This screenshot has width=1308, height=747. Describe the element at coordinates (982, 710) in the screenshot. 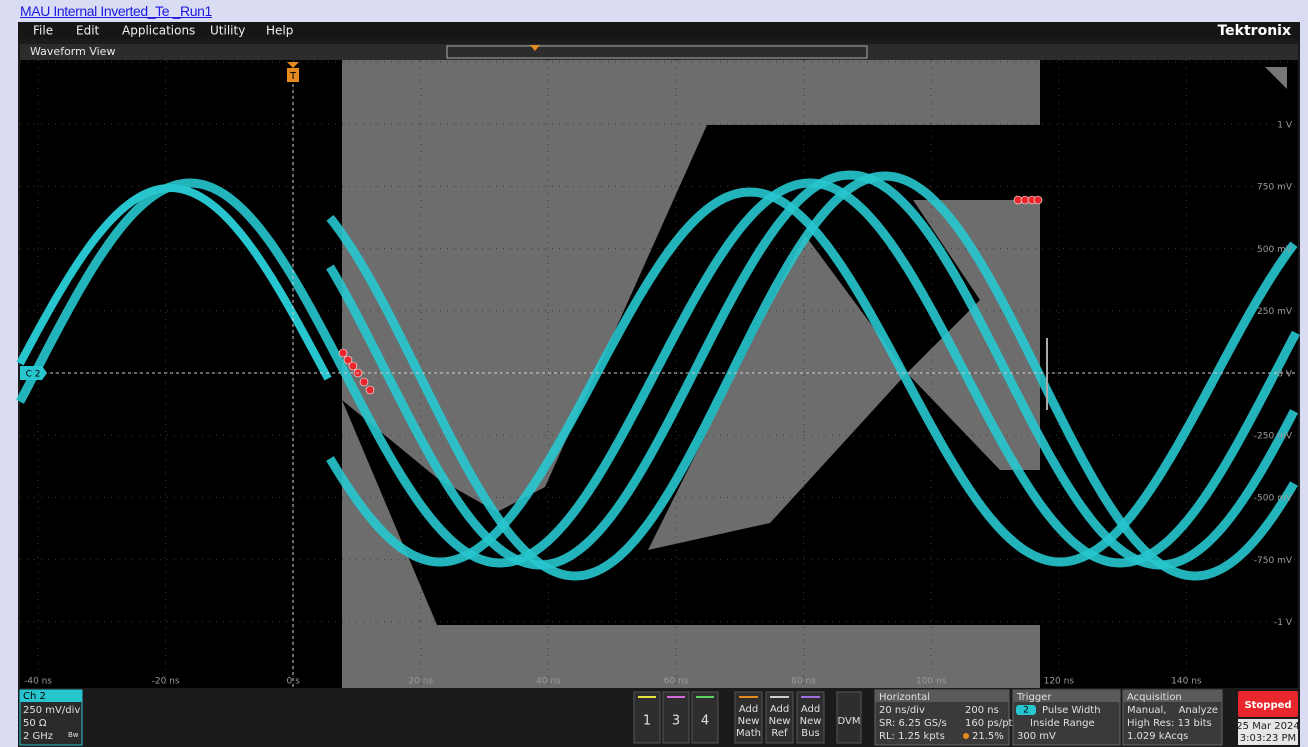

I see `horizontal-duration: 200 ns` at that location.